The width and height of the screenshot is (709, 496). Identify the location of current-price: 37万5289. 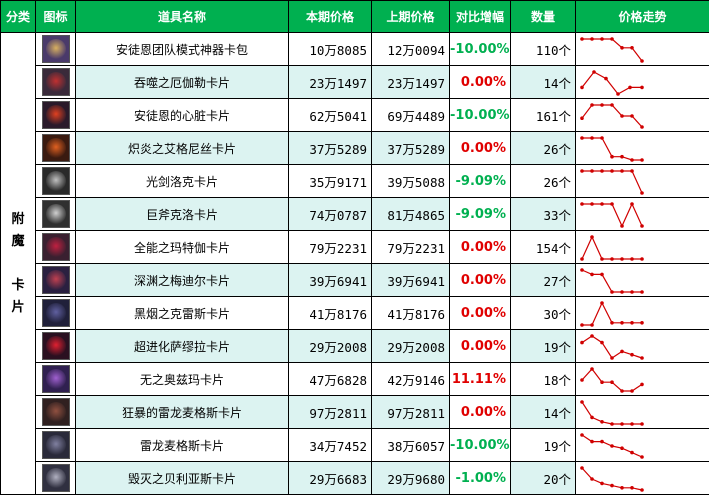
(330, 148).